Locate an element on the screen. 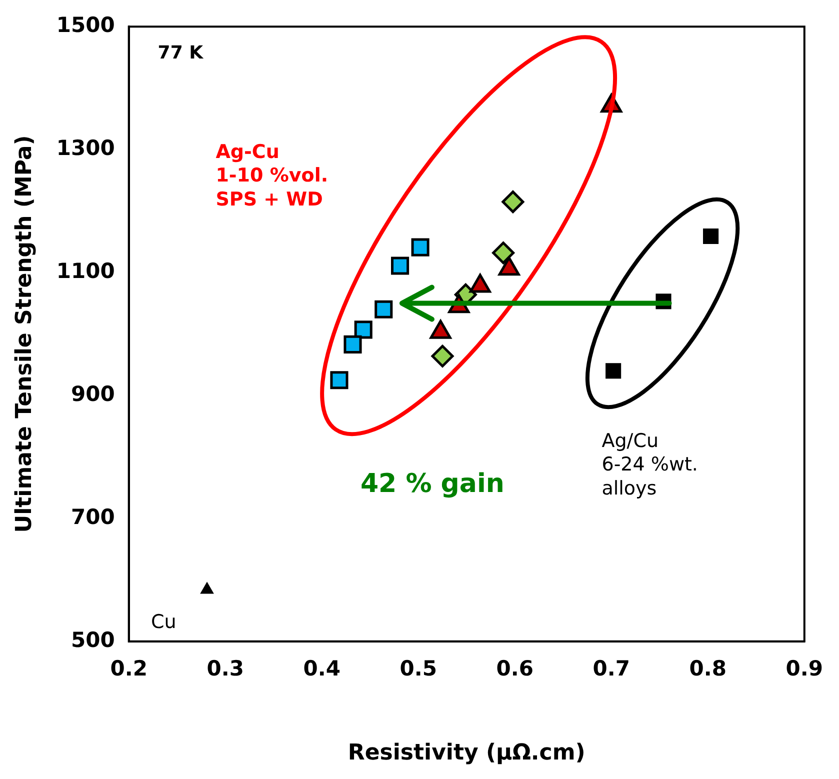 The height and width of the screenshot is (779, 839). x-tick-label: 0.2 is located at coordinates (129, 668).